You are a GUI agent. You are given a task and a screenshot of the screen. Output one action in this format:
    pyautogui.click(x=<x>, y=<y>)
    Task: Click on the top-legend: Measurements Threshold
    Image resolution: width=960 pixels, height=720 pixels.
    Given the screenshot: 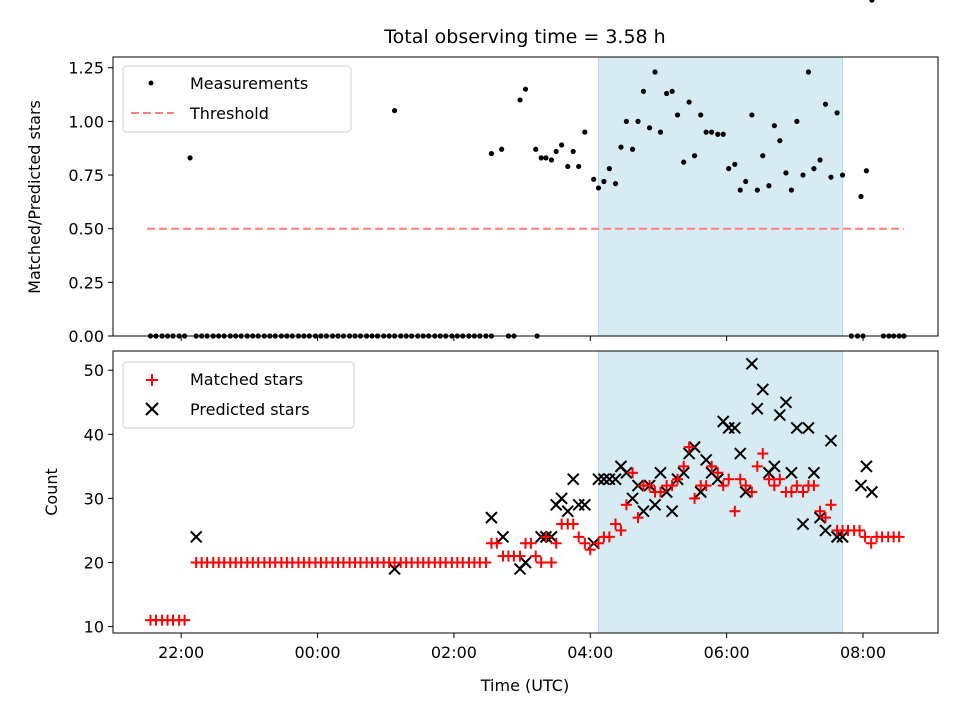 What is the action you would take?
    pyautogui.click(x=237, y=99)
    